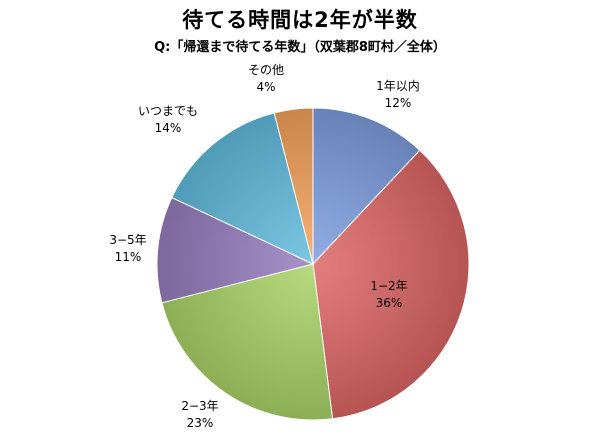  What do you see at coordinates (388, 286) in the screenshot?
I see `slice-label: 1−2年` at bounding box center [388, 286].